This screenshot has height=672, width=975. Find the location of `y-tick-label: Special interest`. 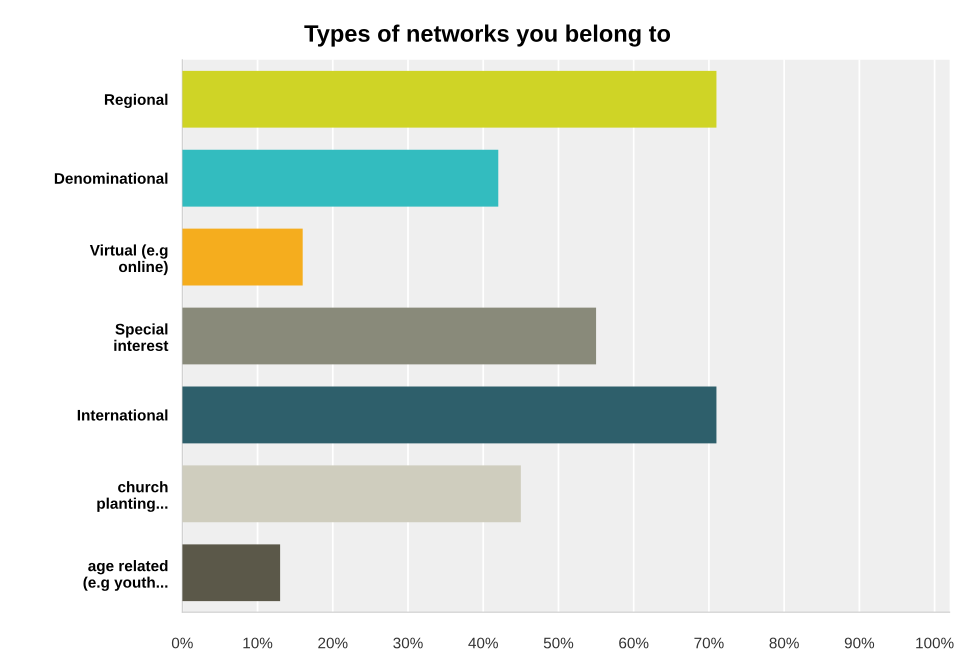

y-tick-label: Special interest is located at coordinates (141, 337).